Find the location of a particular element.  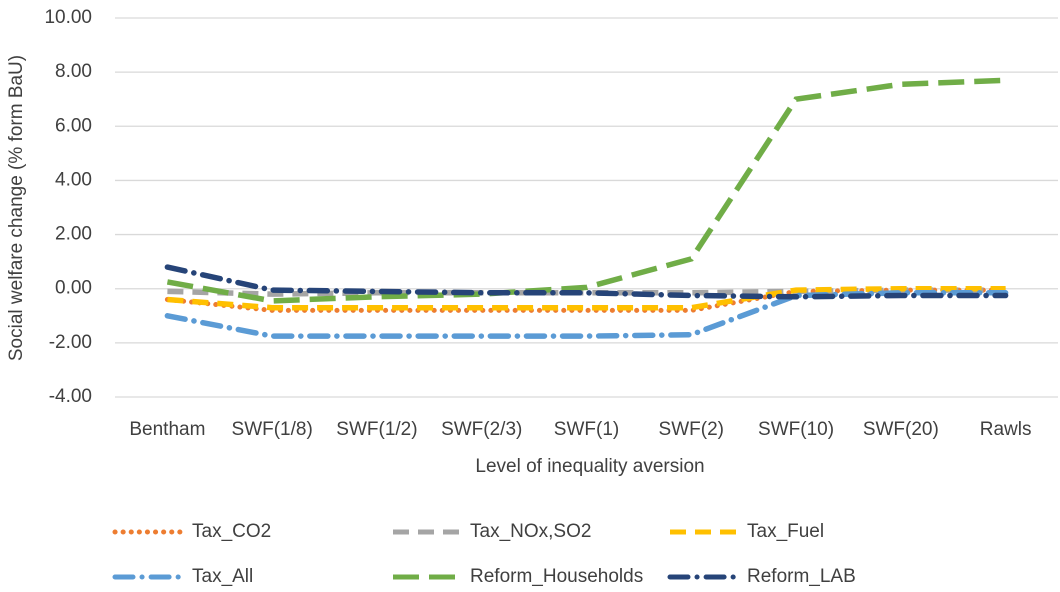

x-tick-label: SWF(10) is located at coordinates (796, 429).